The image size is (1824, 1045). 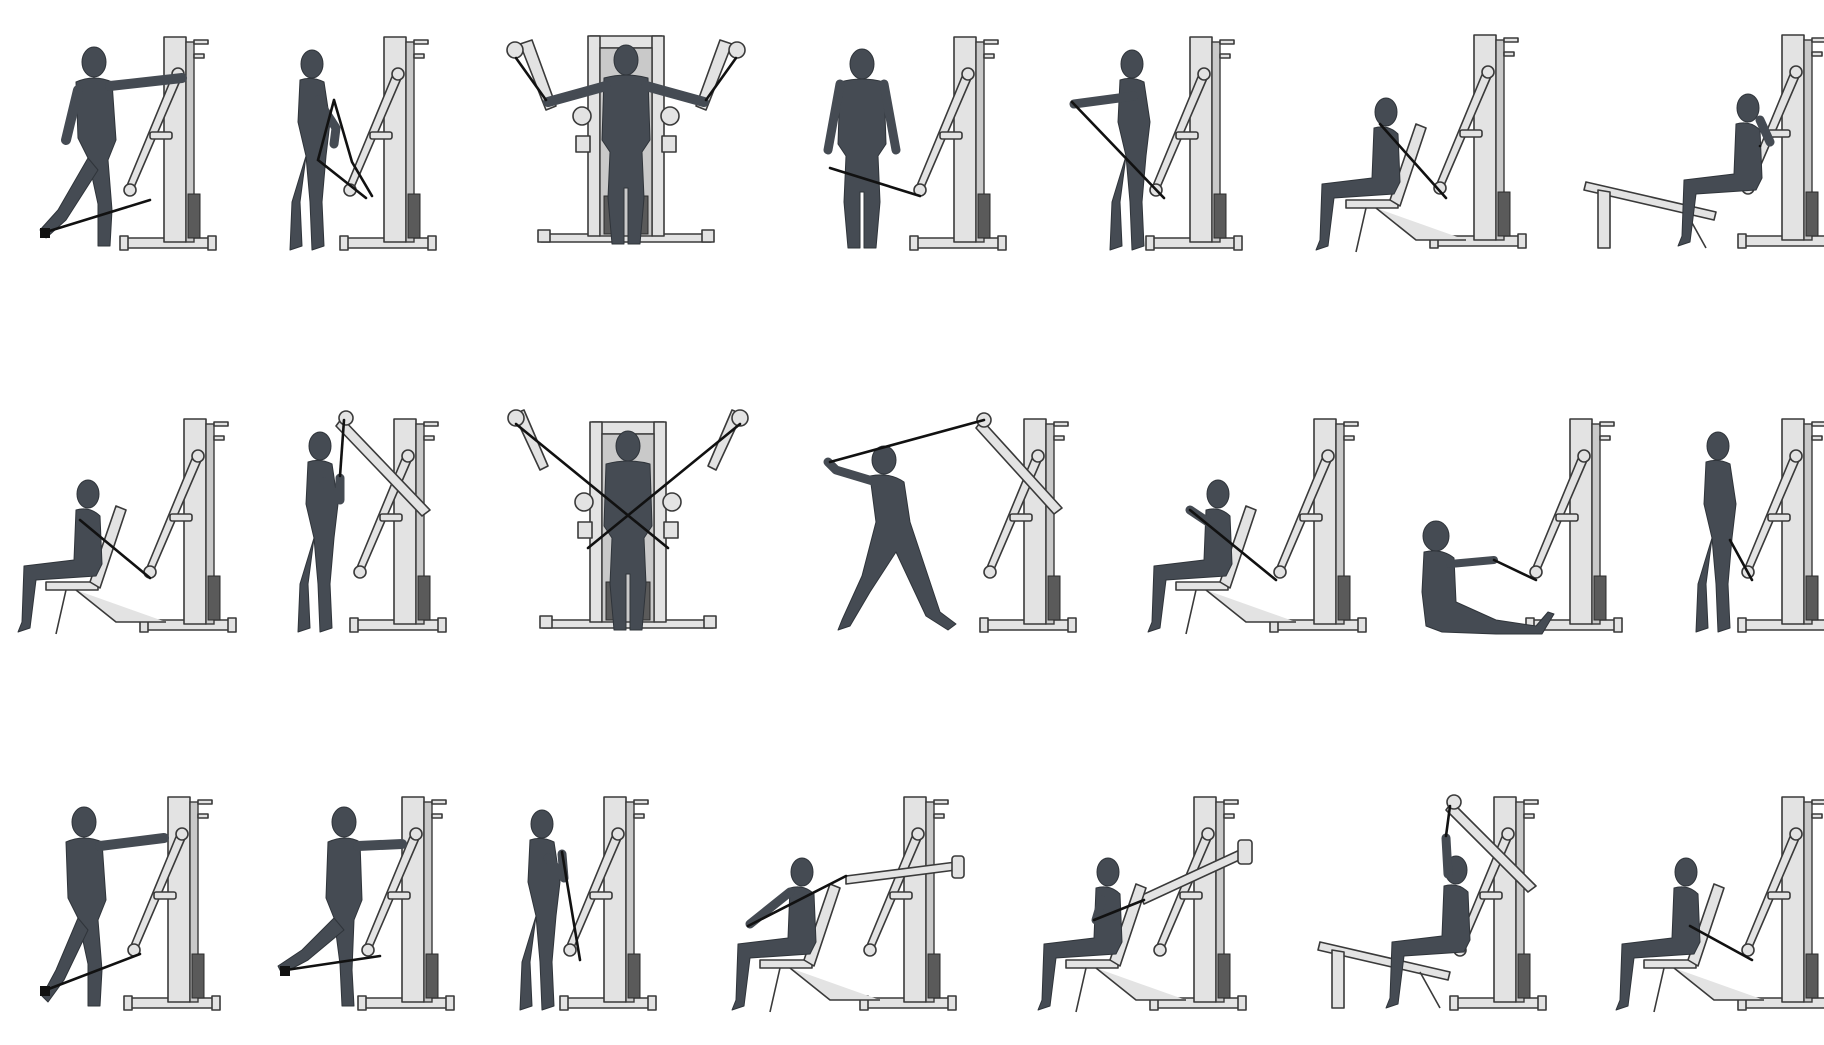 I want to click on exercise-r1c4, so click(x=915, y=143).